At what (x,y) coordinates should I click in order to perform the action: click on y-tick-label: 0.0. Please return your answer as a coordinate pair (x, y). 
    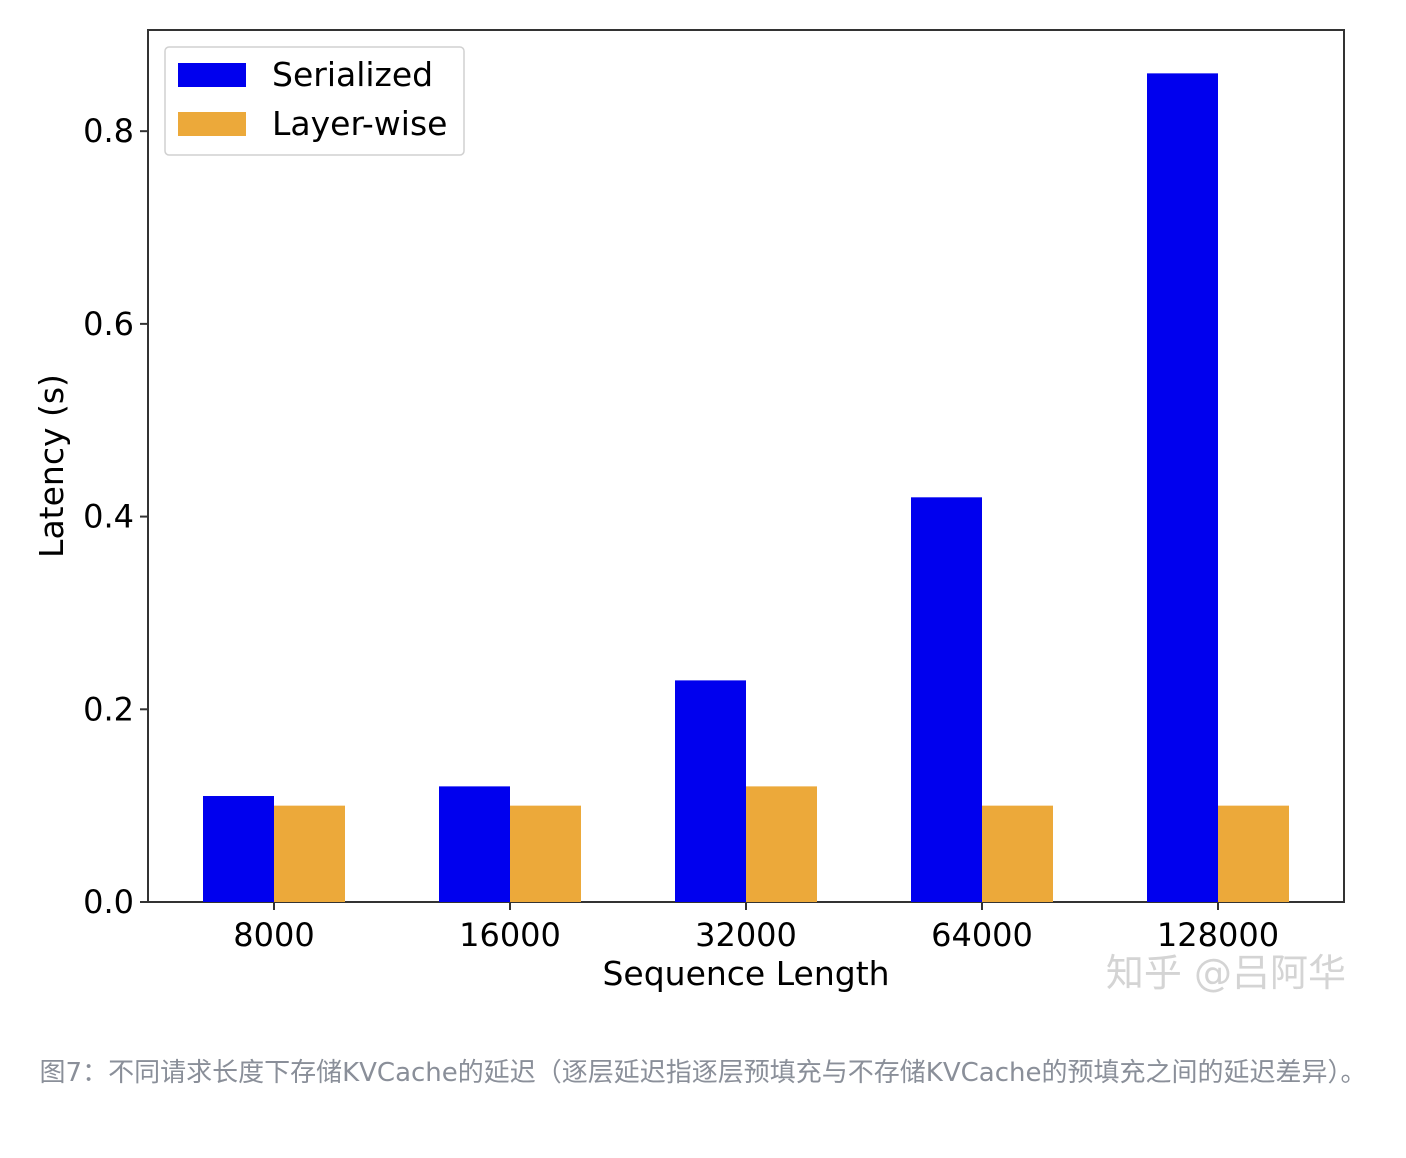
    Looking at the image, I should click on (108, 902).